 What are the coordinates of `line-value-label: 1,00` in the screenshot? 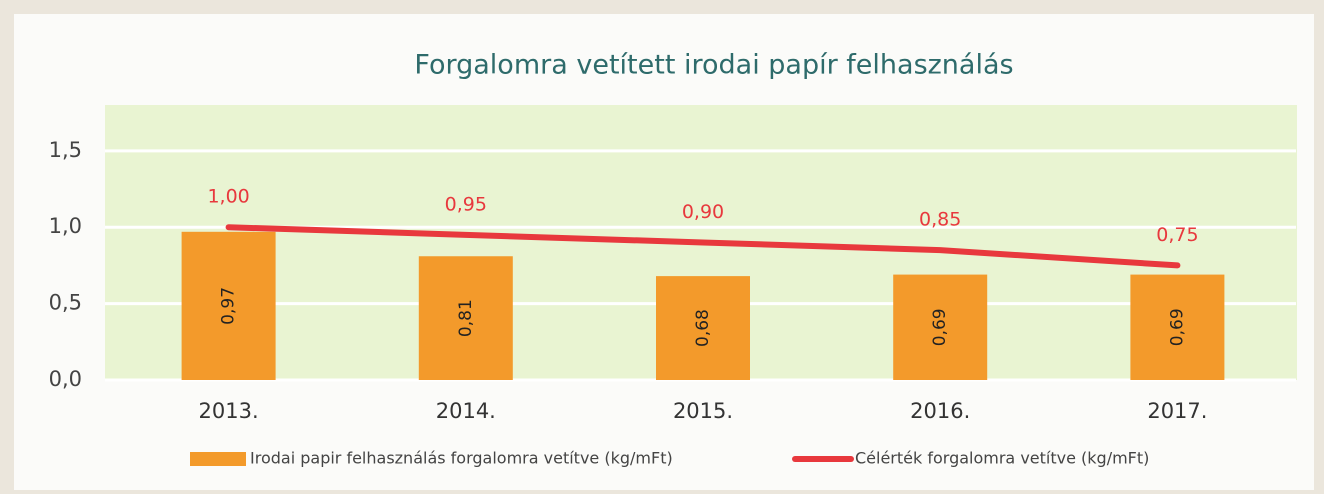 It's located at (228, 197).